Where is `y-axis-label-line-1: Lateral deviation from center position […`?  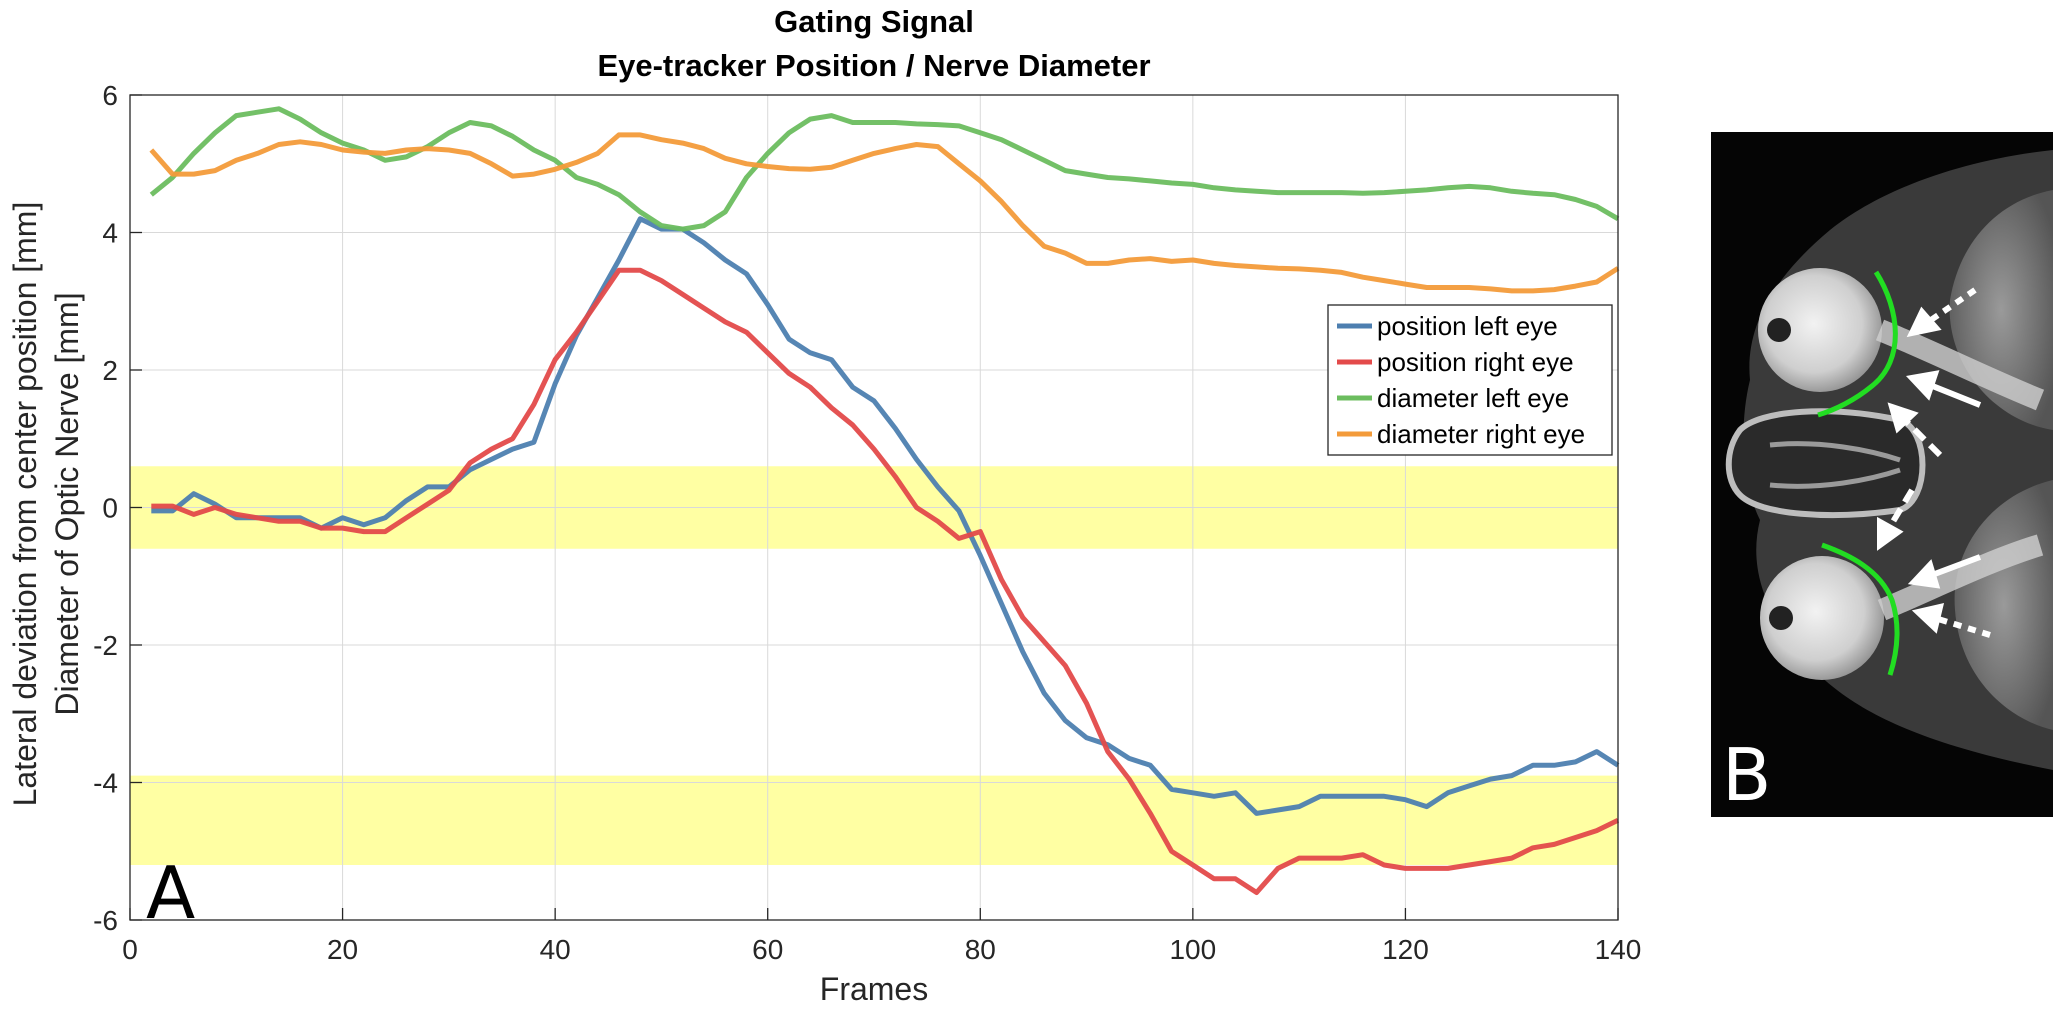
y-axis-label-line-1: Lateral deviation from center position [… is located at coordinates (25, 504).